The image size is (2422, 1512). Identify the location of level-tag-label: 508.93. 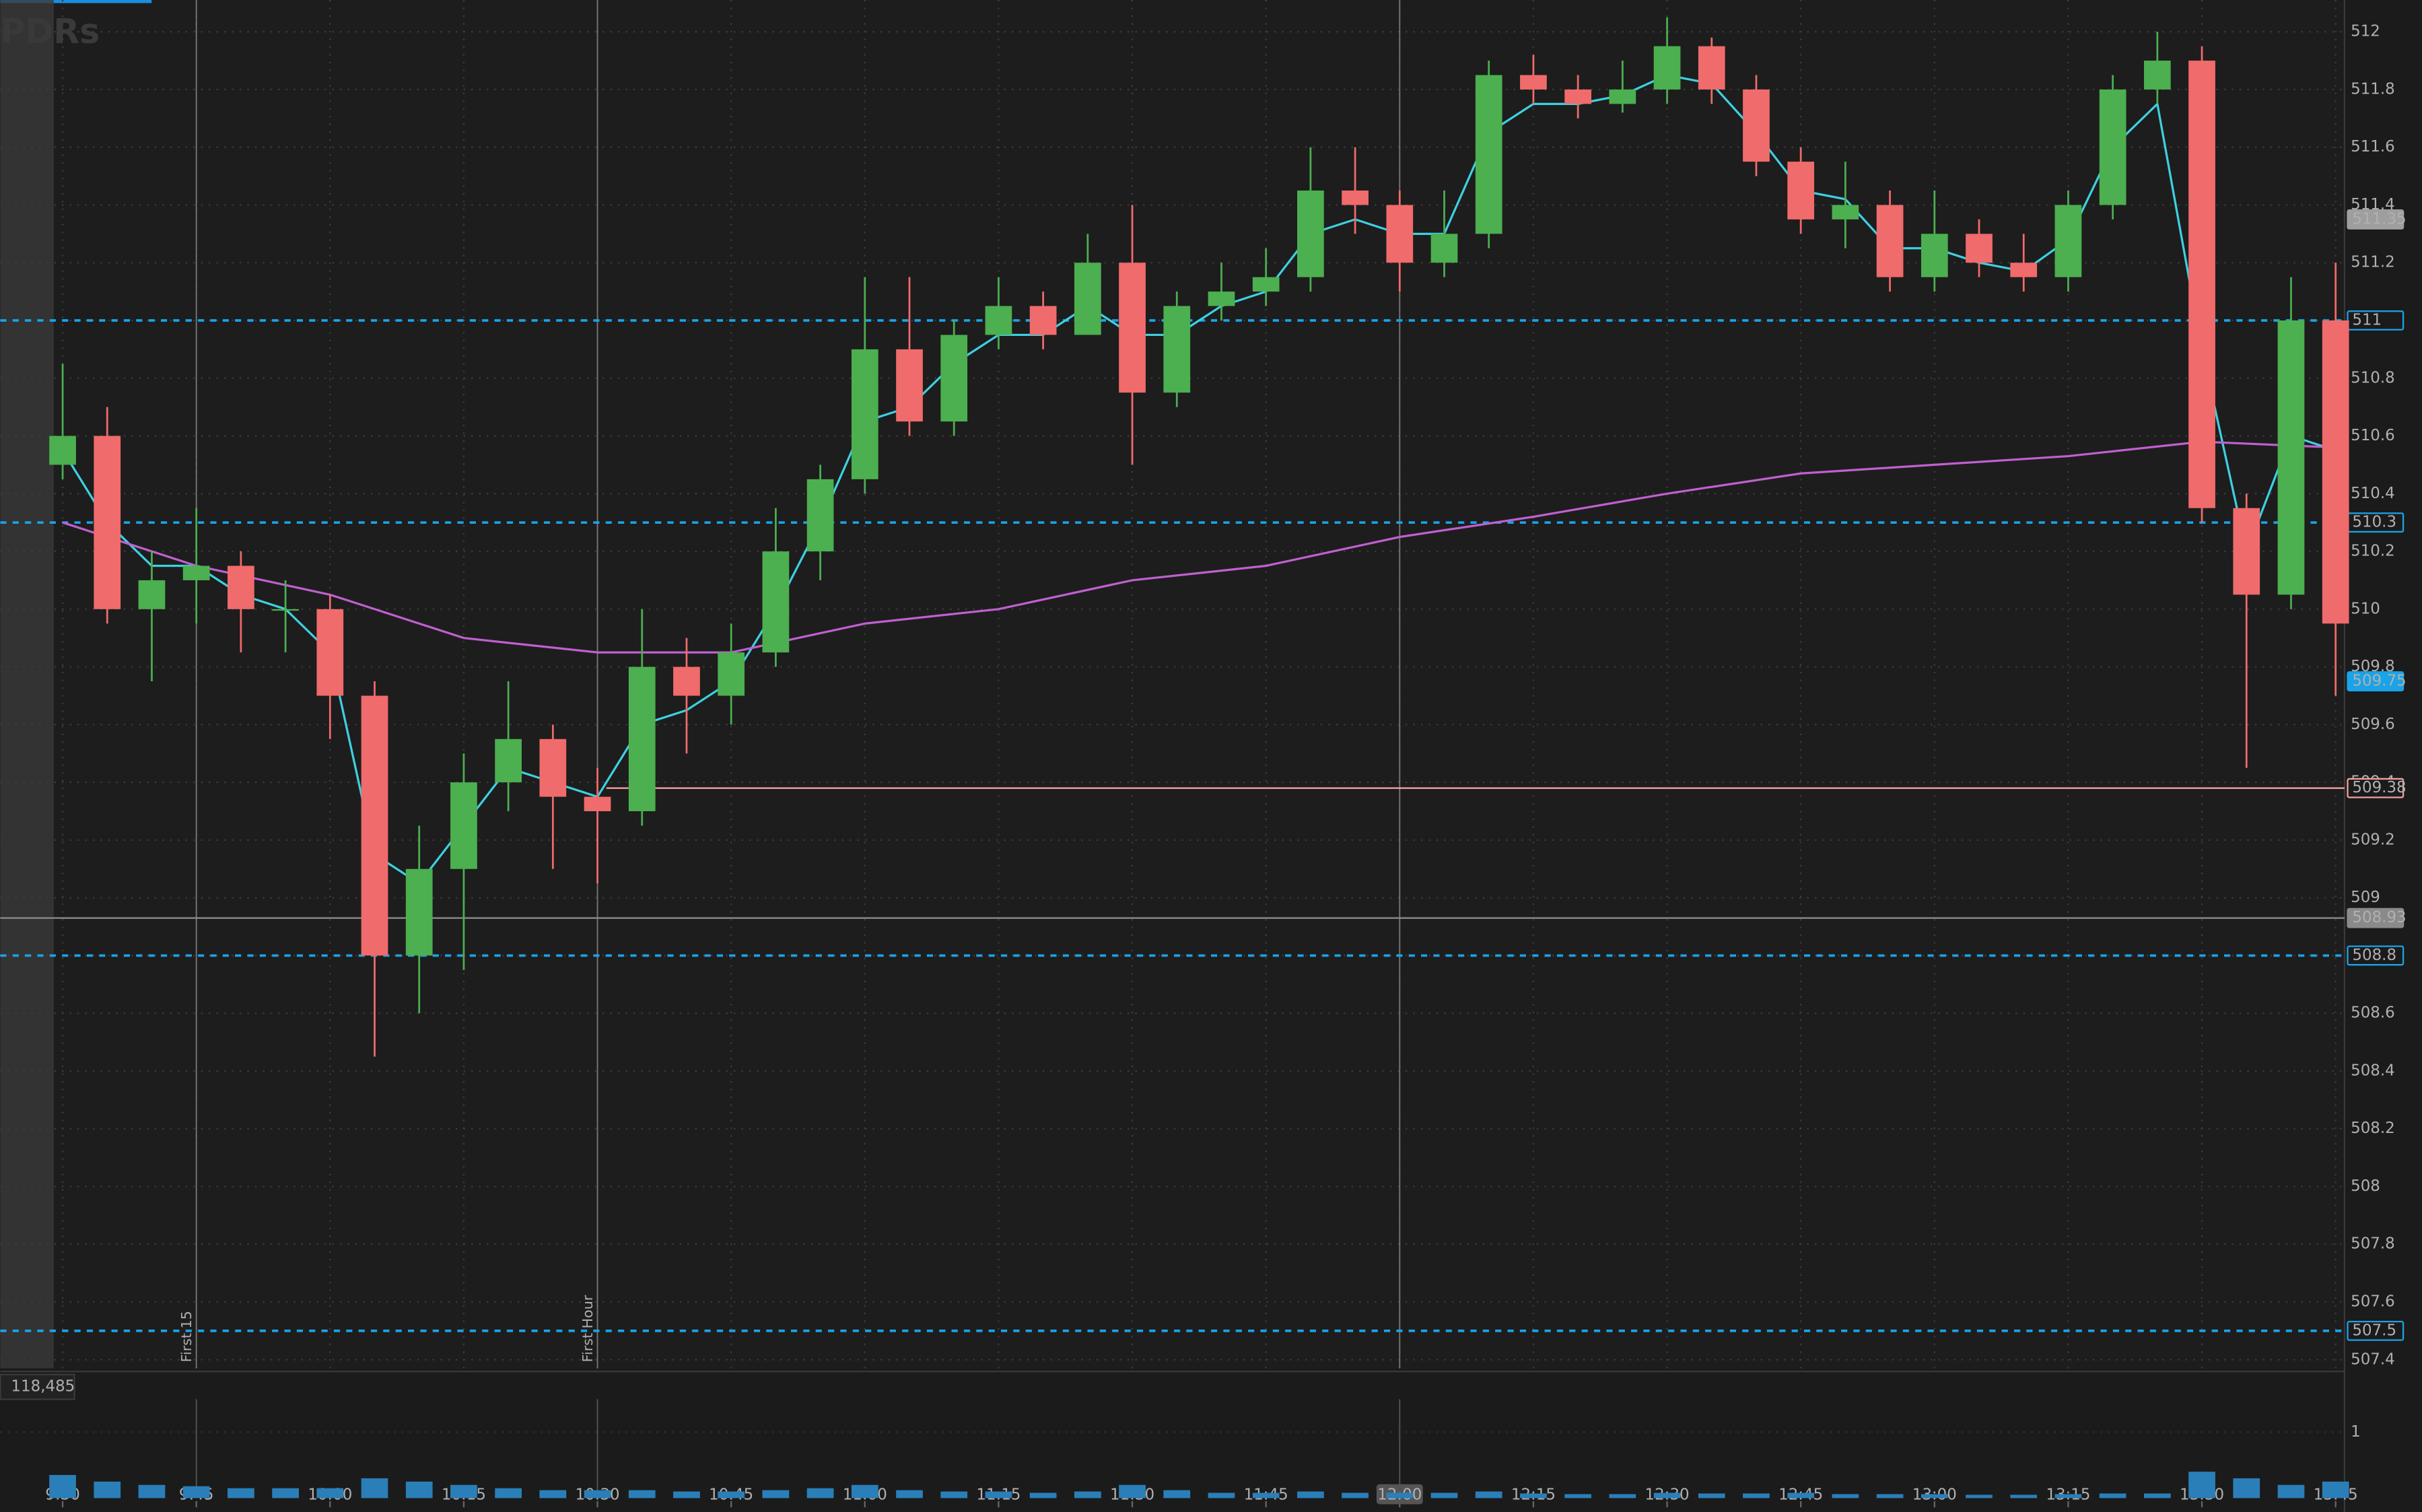
(2379, 917).